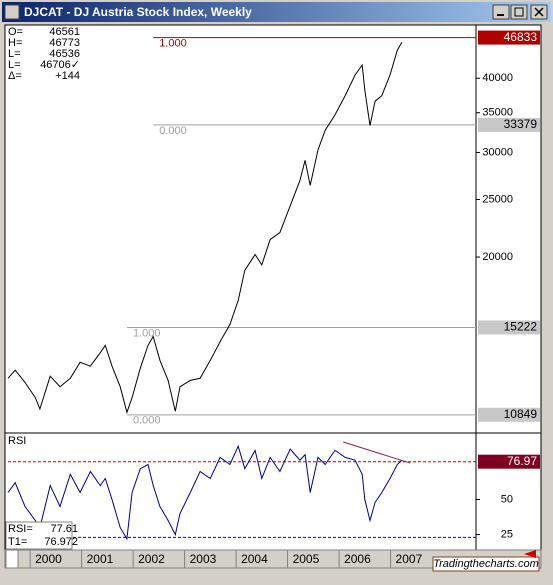 The image size is (553, 585). Describe the element at coordinates (39, 535) in the screenshot. I see `legend-box` at that location.